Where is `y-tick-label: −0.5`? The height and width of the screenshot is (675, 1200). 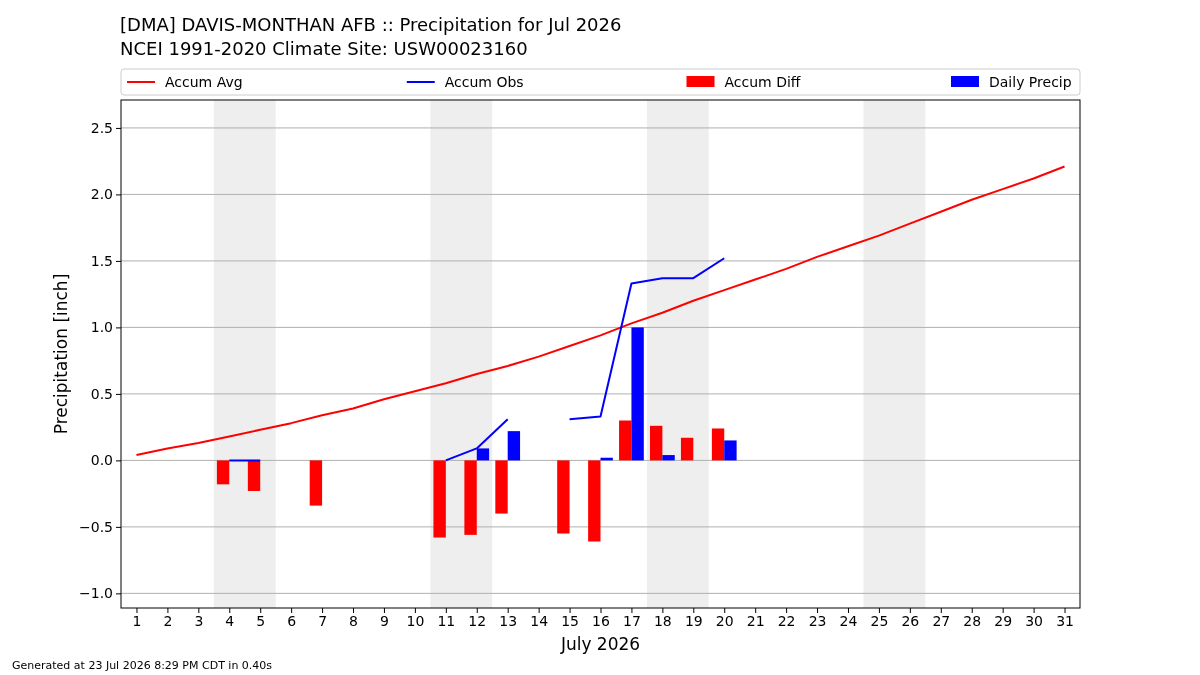
y-tick-label: −0.5 is located at coordinates (96, 526).